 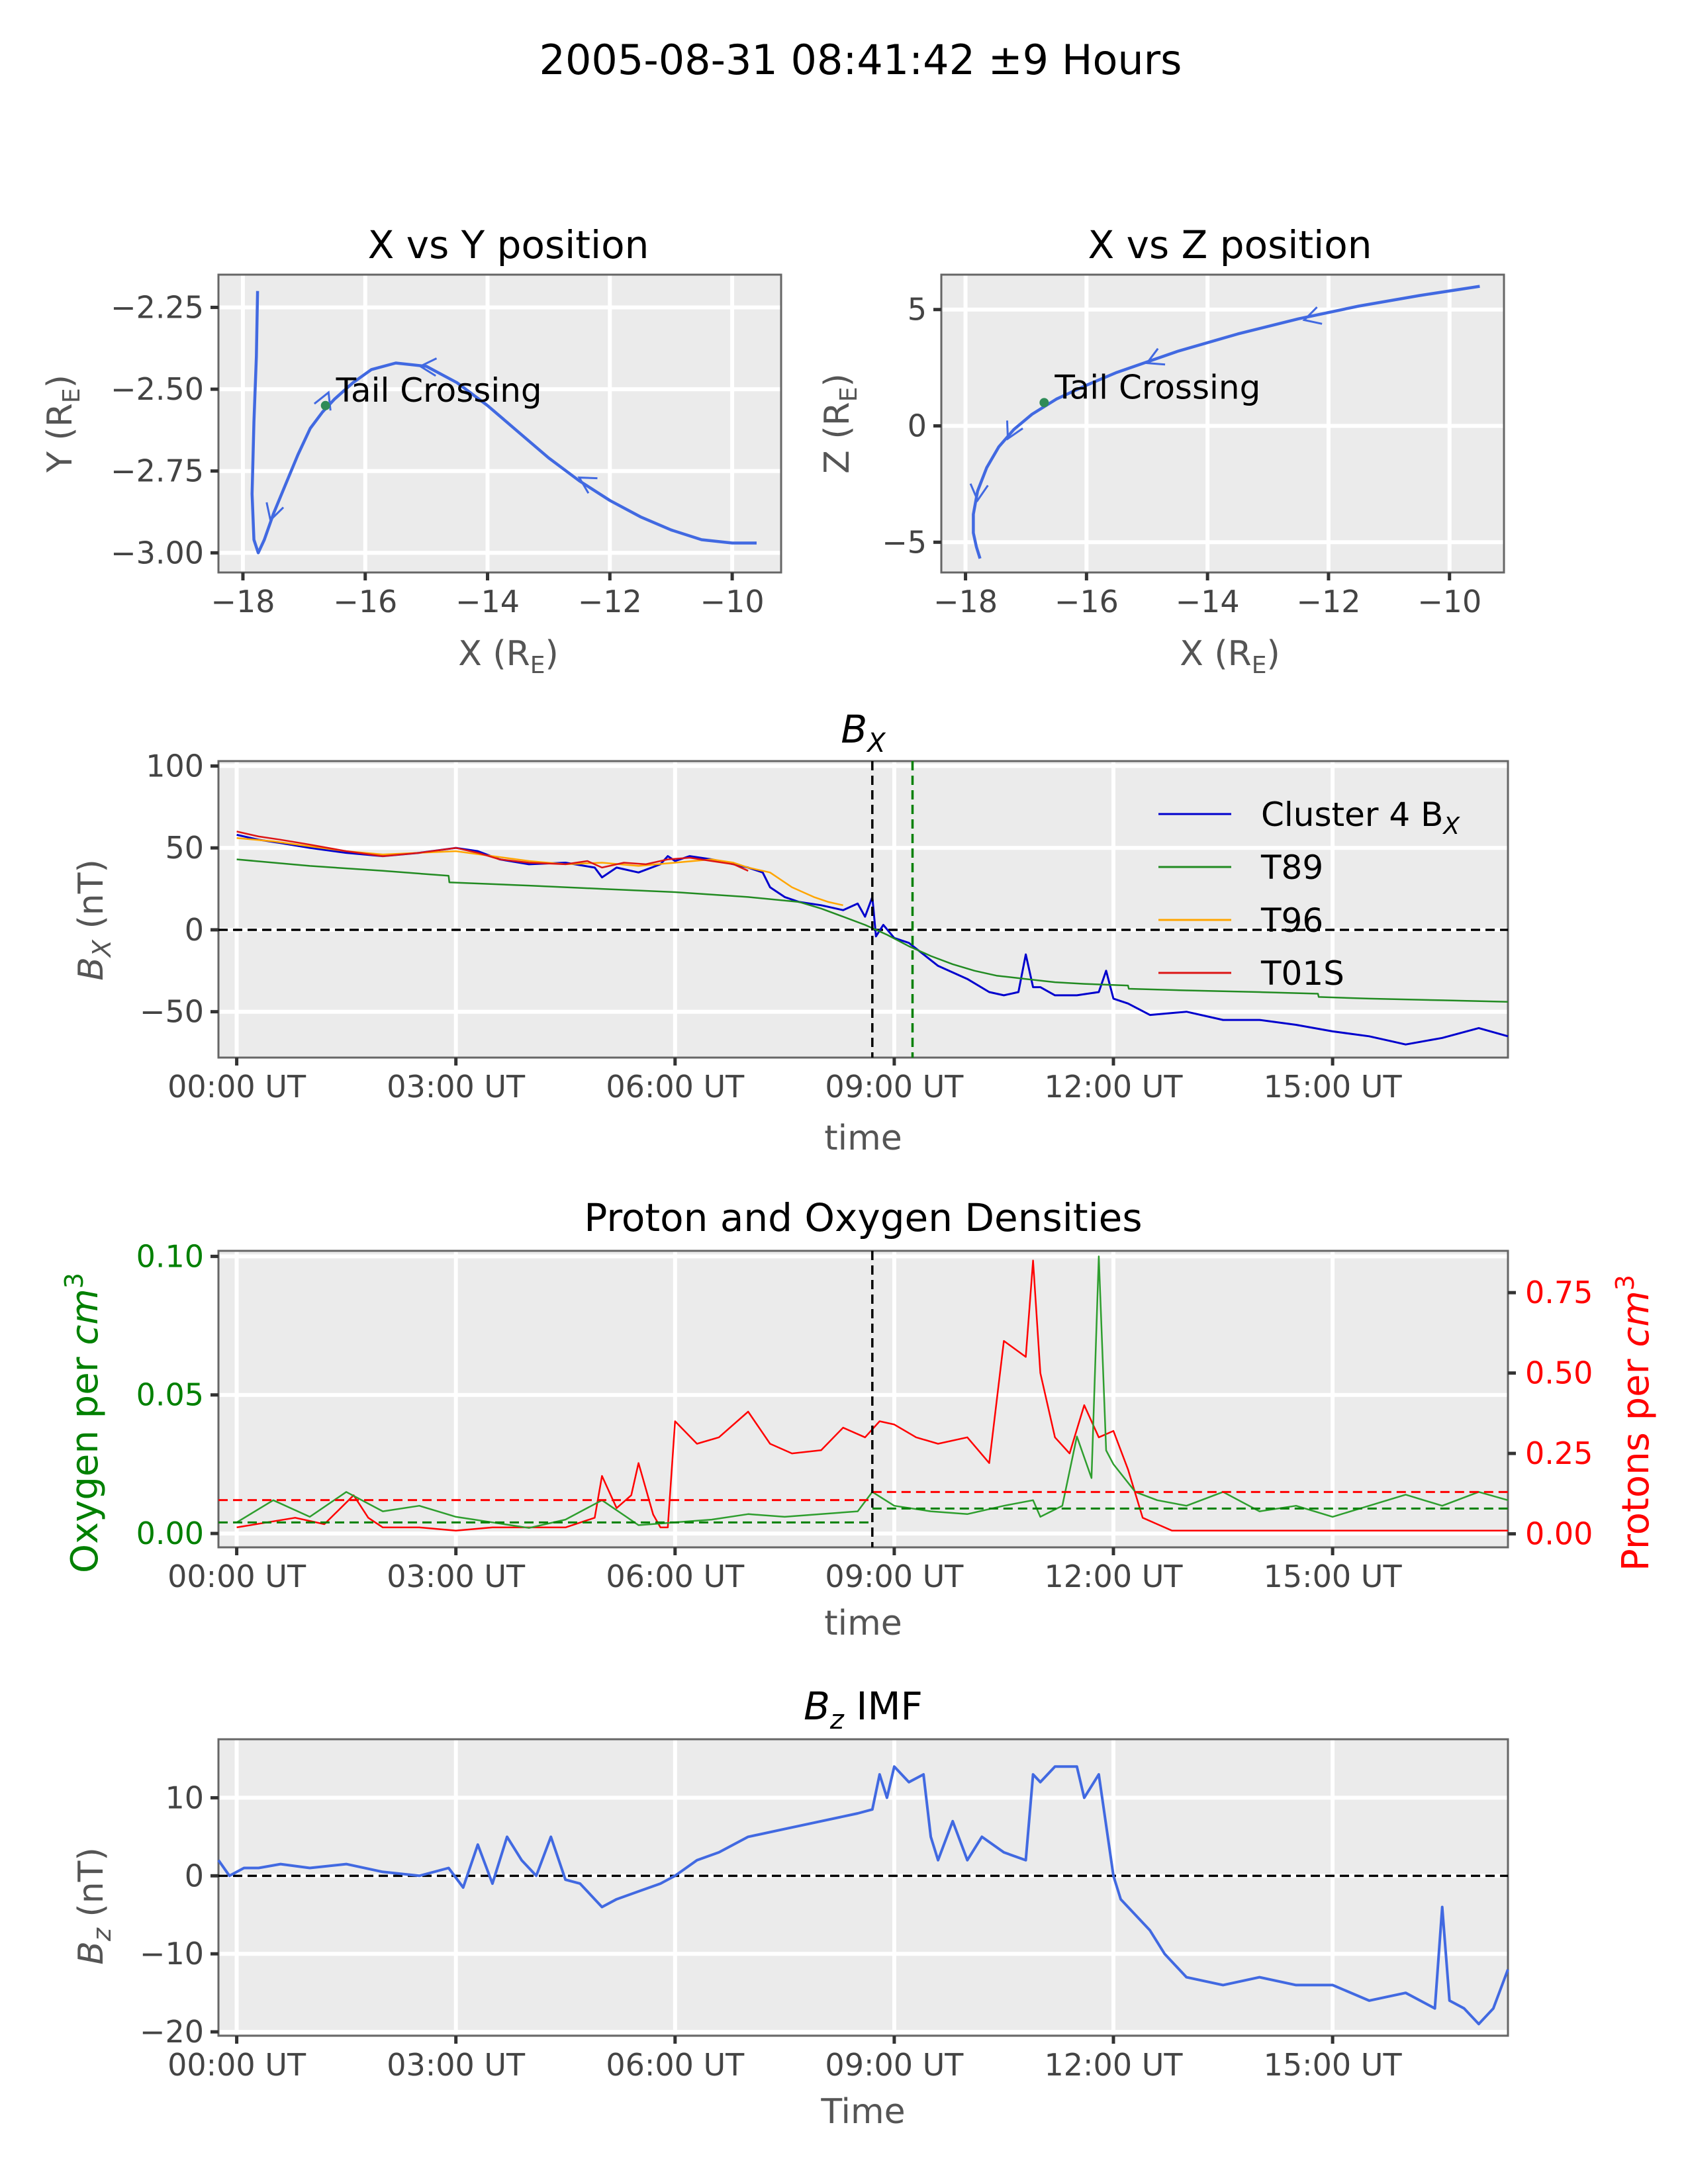 I want to click on series-bz, so click(x=863, y=1895).